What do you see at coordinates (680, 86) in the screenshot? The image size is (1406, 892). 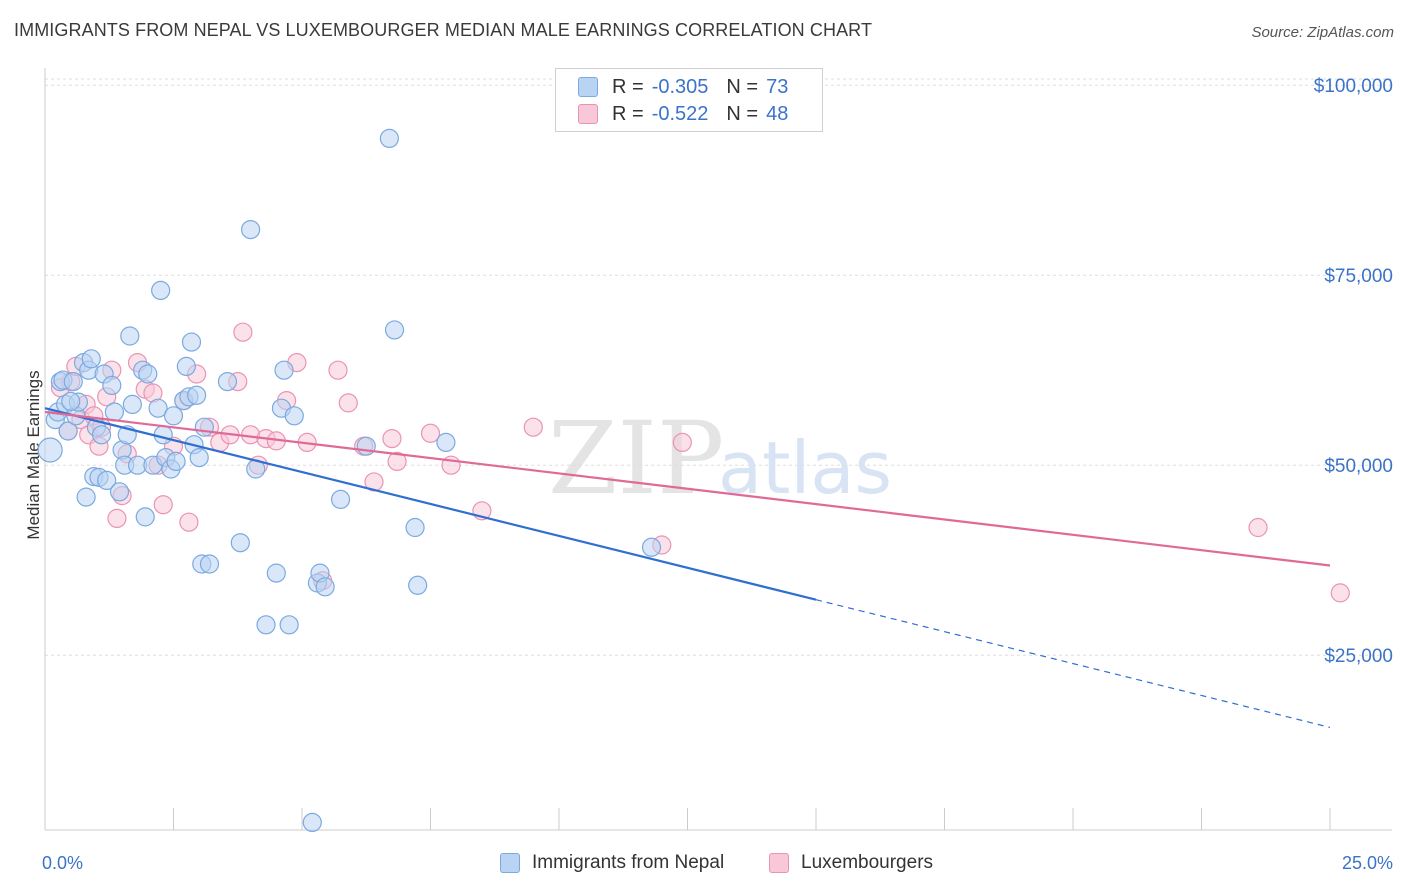 I see `legend-r-value: -0.305` at bounding box center [680, 86].